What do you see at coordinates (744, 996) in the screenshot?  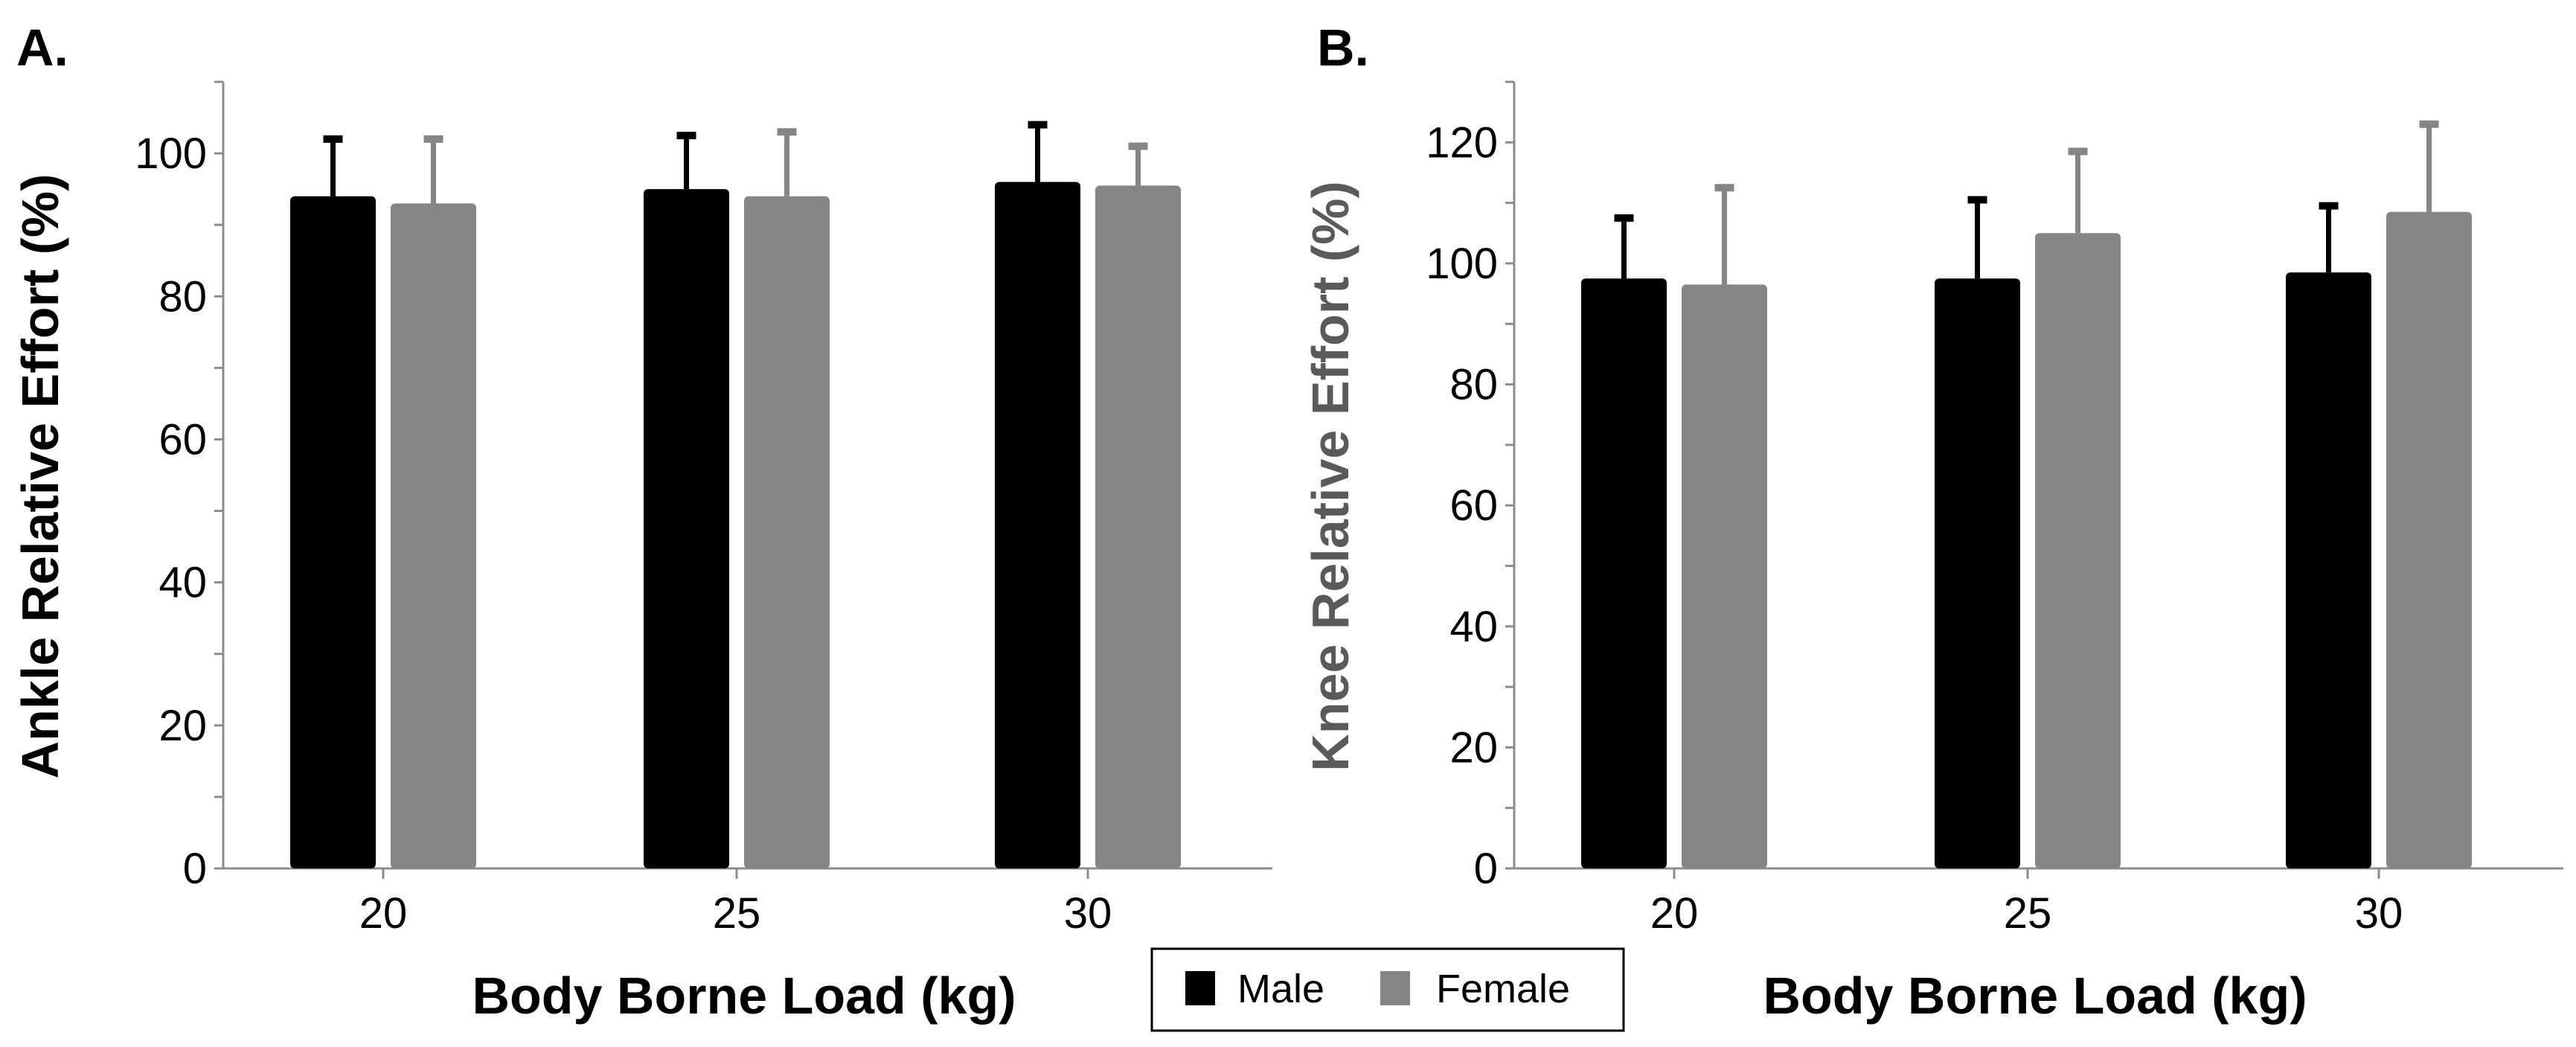 I see `panel-a-x-label: Body Borne Load (kg)` at bounding box center [744, 996].